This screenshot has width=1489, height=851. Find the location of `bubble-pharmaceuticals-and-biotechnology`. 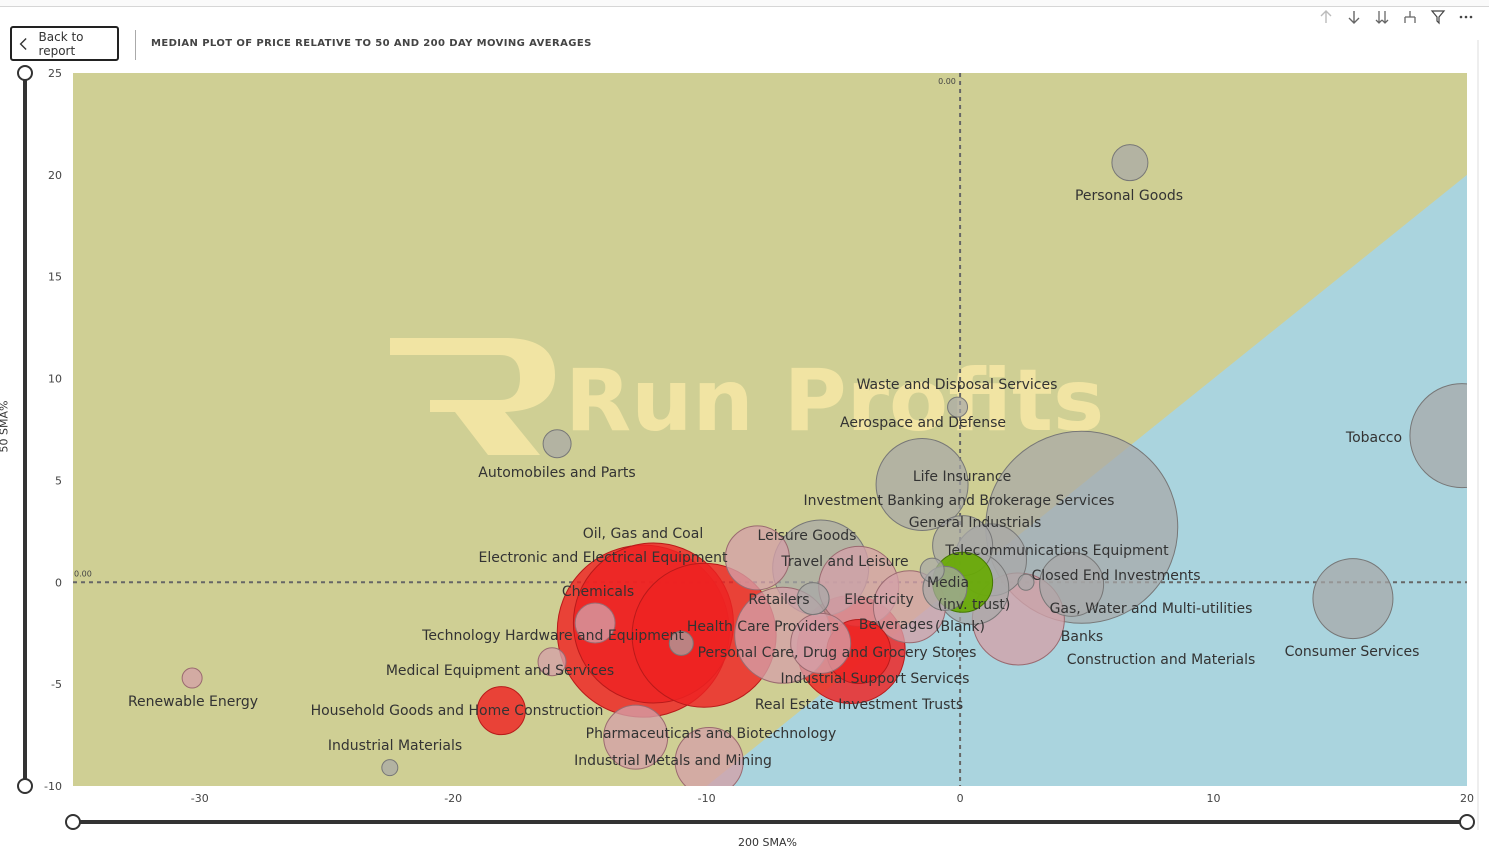

bubble-pharmaceuticals-and-biotechnology is located at coordinates (636, 737).